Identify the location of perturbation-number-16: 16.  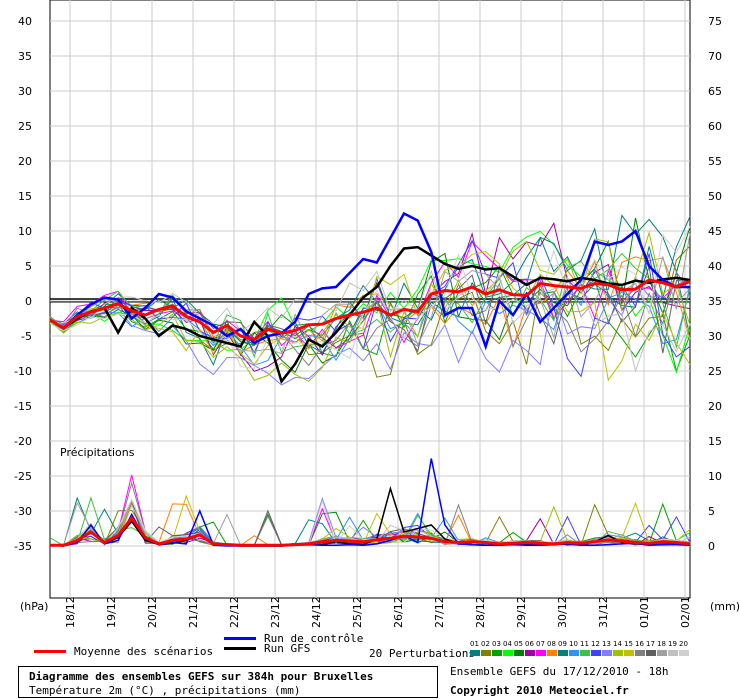
(639, 644).